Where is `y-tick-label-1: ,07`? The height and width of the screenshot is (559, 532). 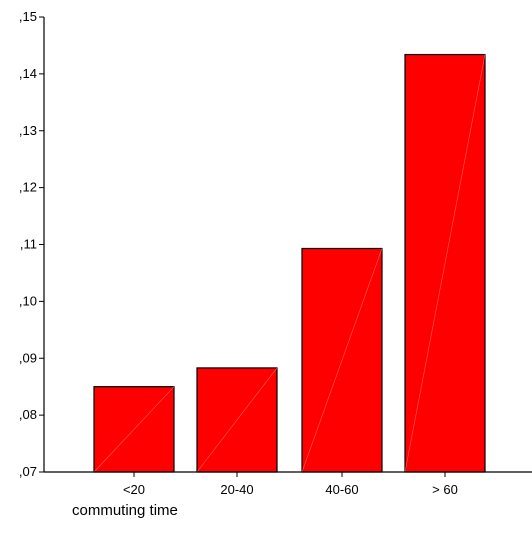
y-tick-label-1: ,07 is located at coordinates (28, 471).